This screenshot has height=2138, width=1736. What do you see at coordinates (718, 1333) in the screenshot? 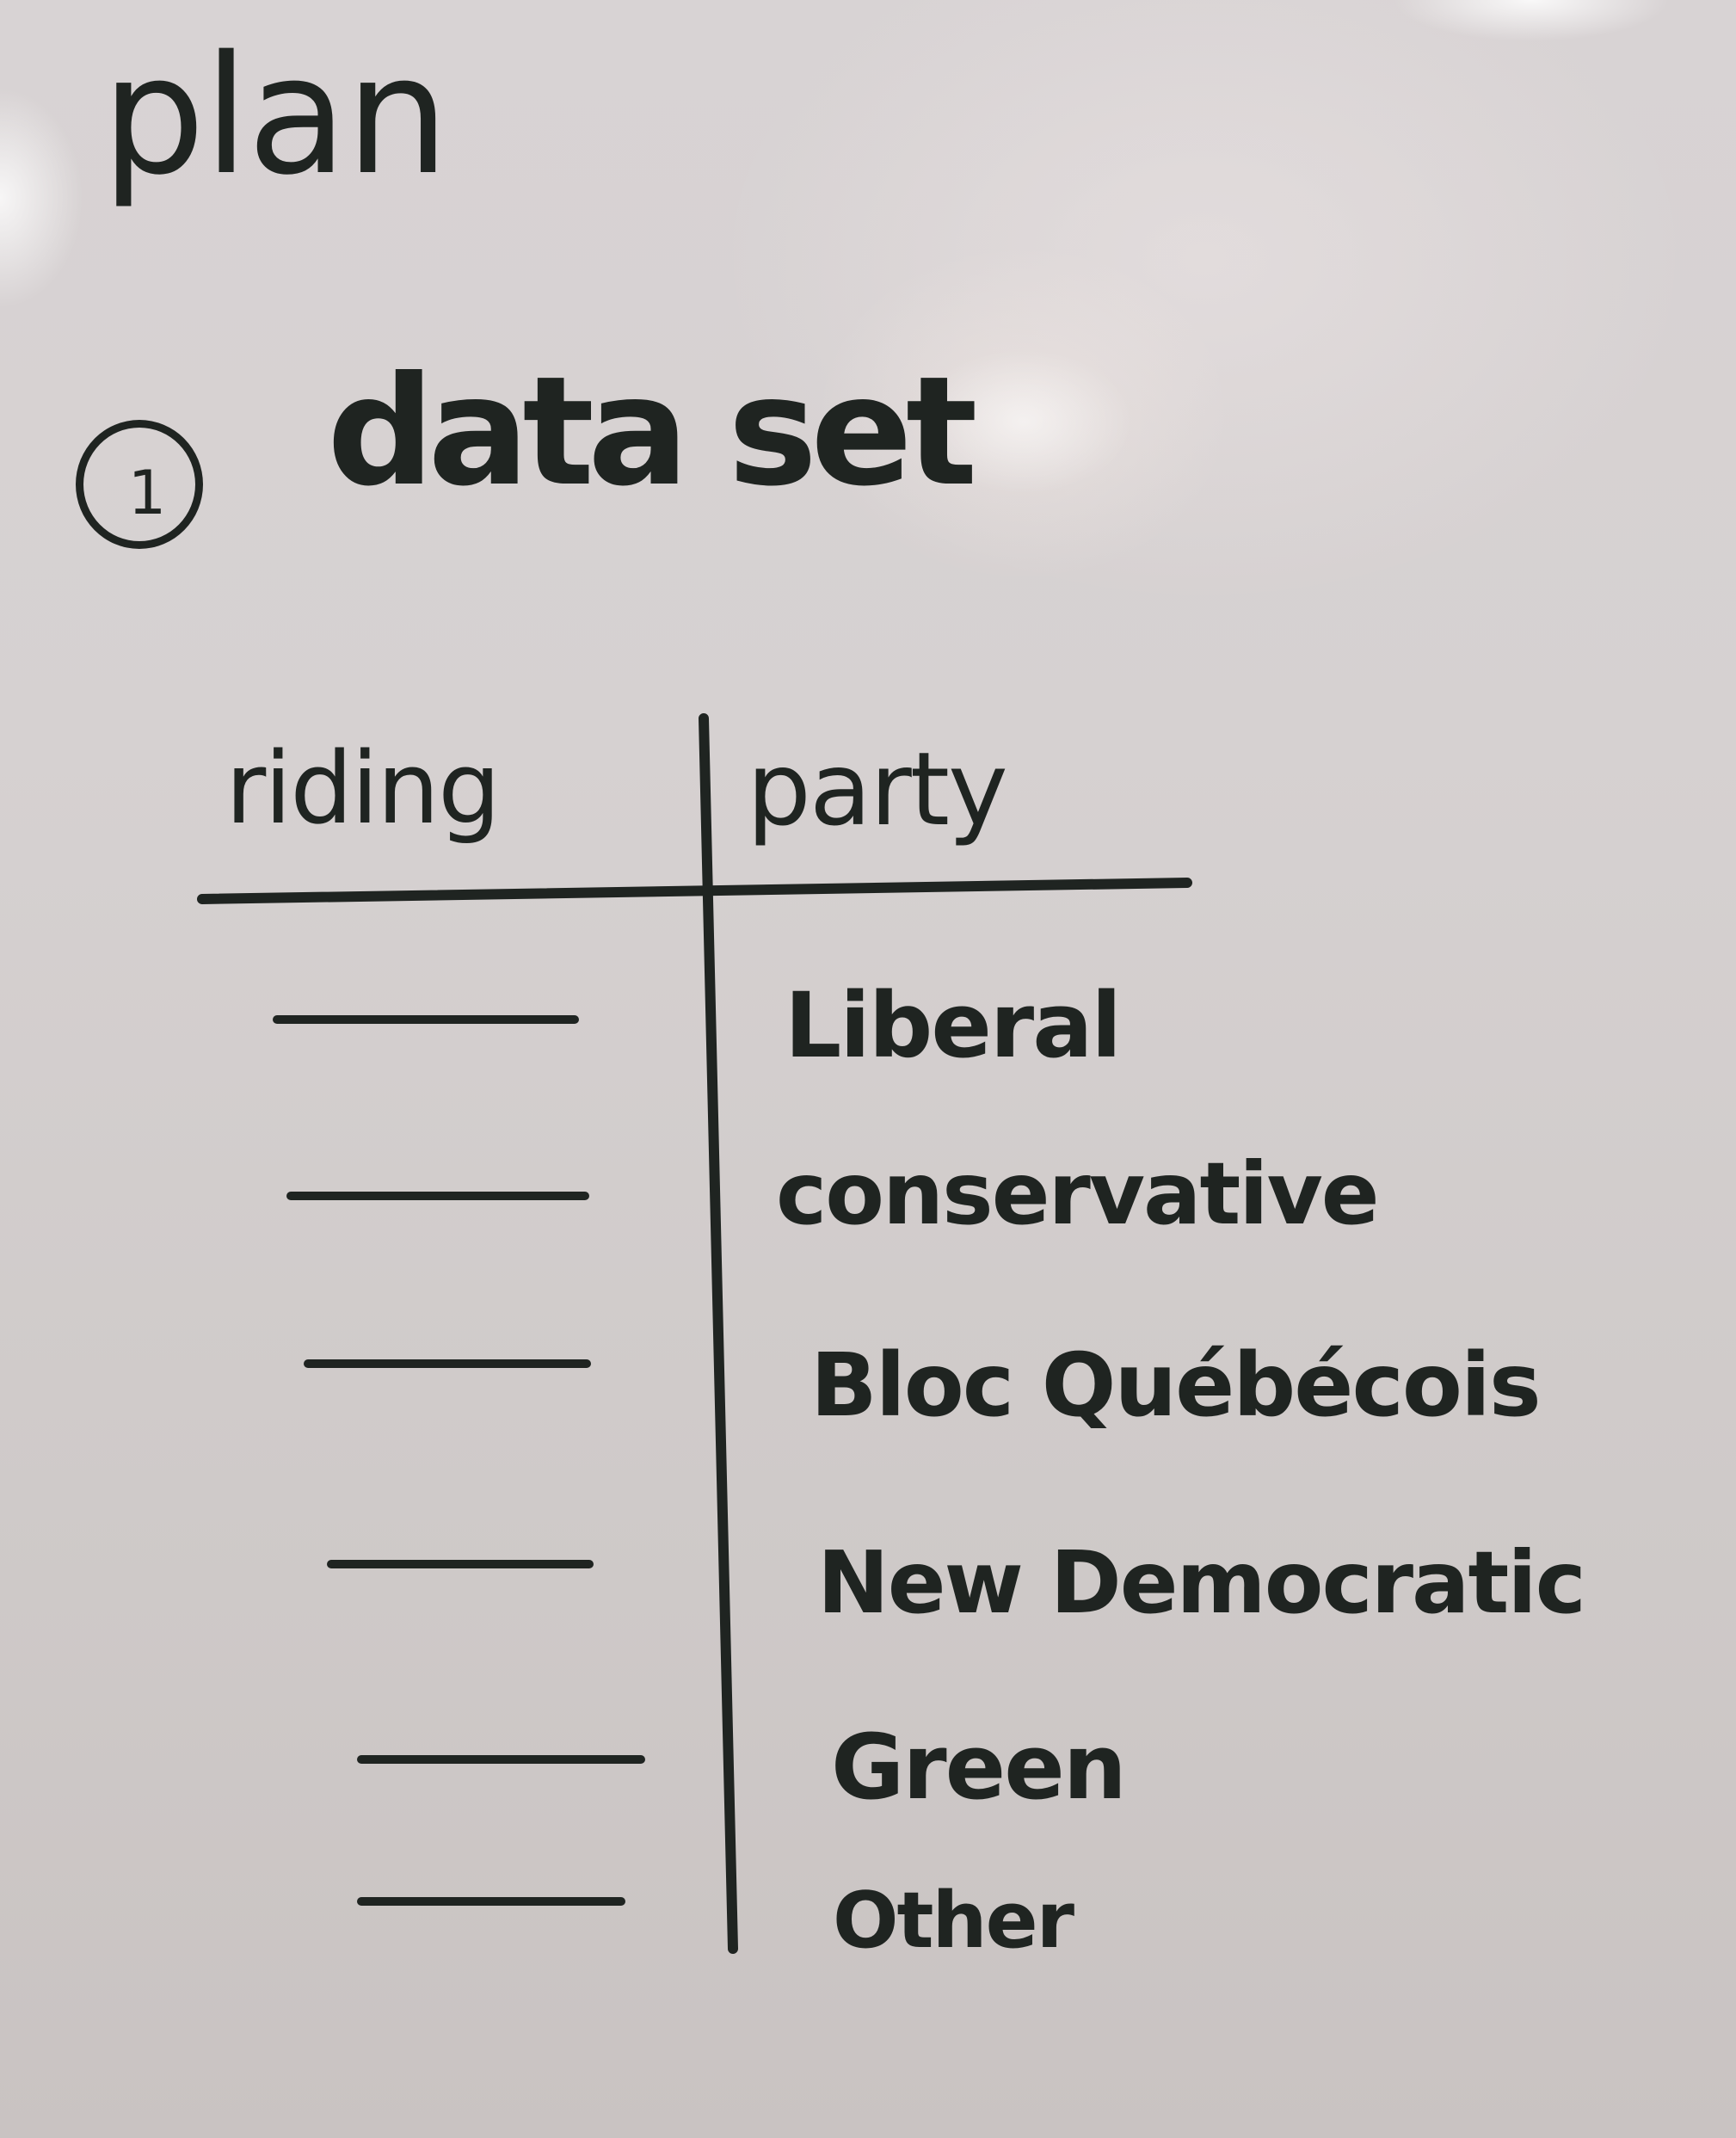
I see `table-column-divider` at bounding box center [718, 1333].